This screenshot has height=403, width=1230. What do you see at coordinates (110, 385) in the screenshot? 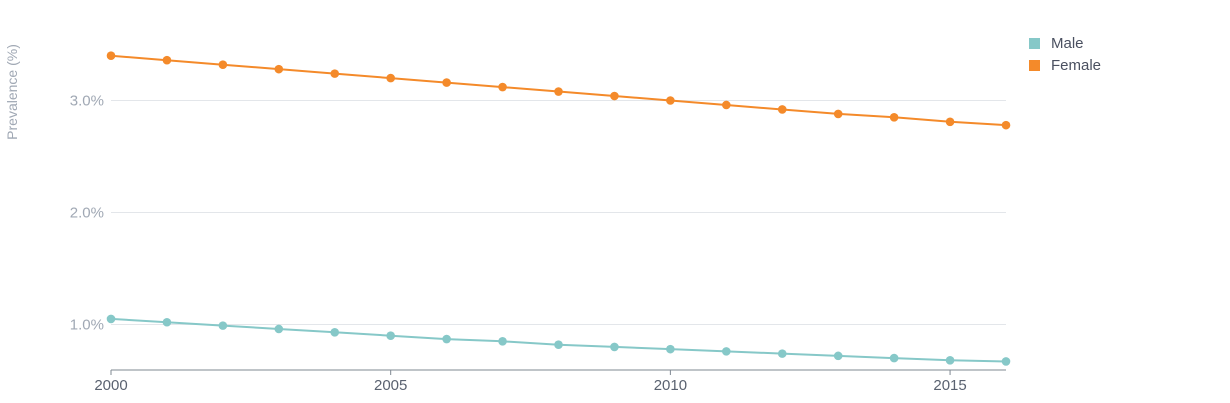
I see `x-tick-label: 2000` at bounding box center [110, 385].